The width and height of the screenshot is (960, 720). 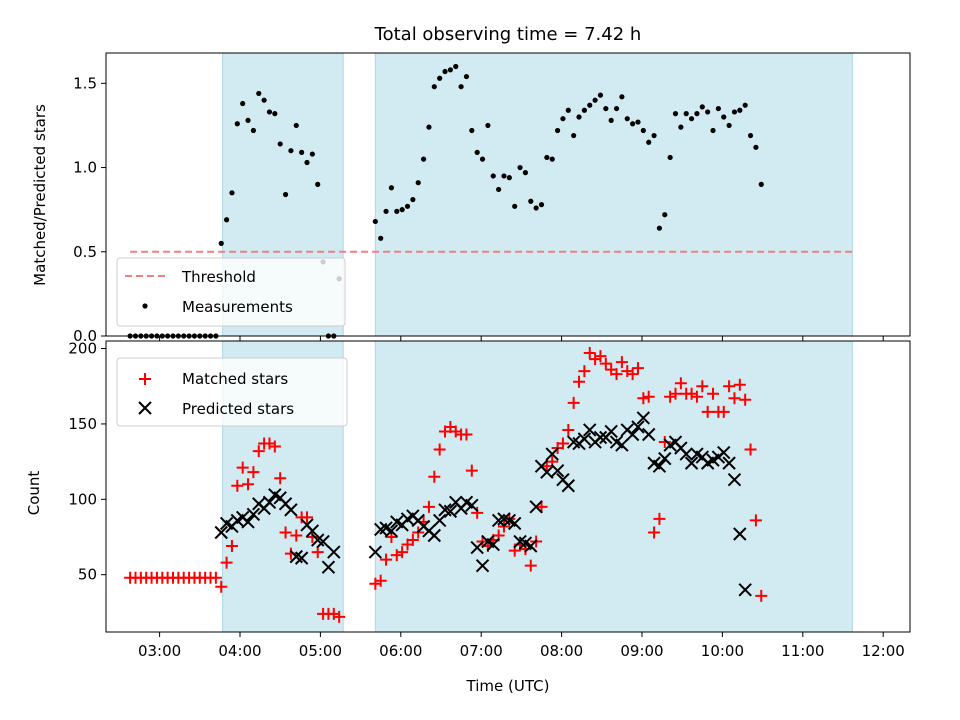 I want to click on bottom-y-tick-label: 100, so click(x=82, y=499).